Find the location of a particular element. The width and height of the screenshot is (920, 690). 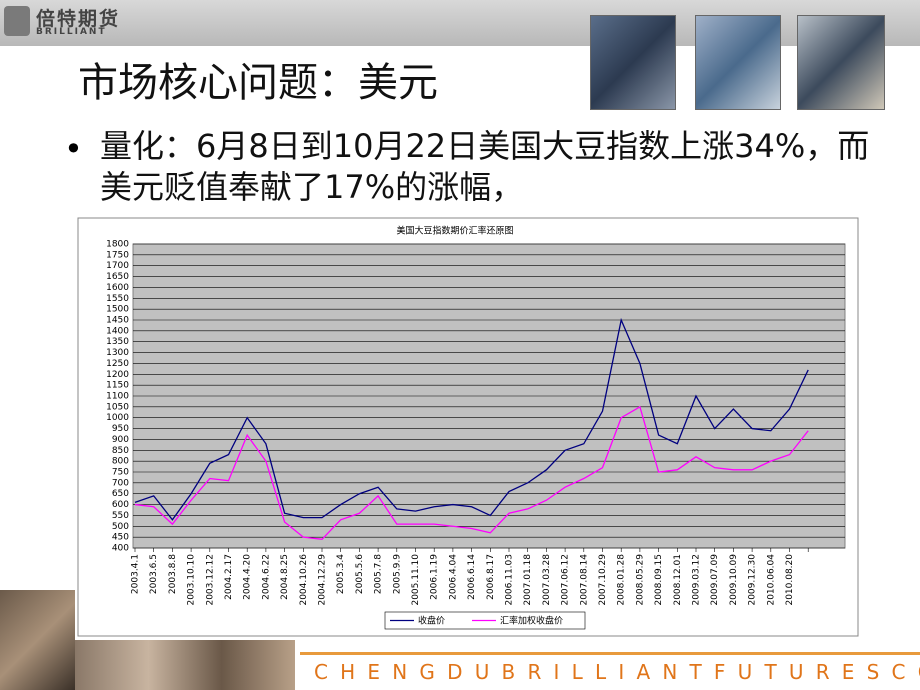

y-tick-label: 1550 is located at coordinates (117, 299).